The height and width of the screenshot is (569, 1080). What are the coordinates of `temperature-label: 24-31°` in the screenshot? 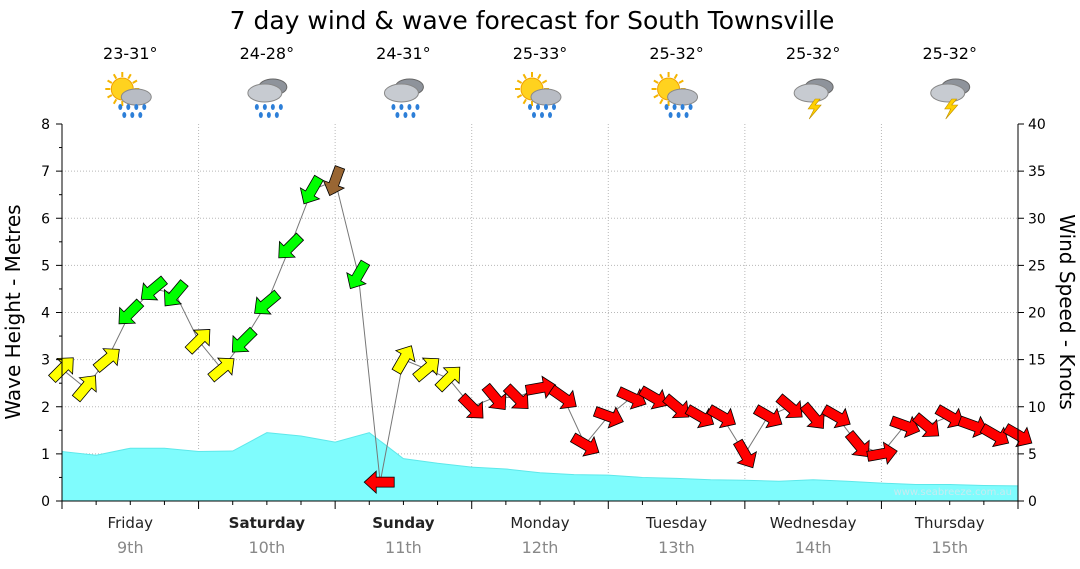 It's located at (403, 53).